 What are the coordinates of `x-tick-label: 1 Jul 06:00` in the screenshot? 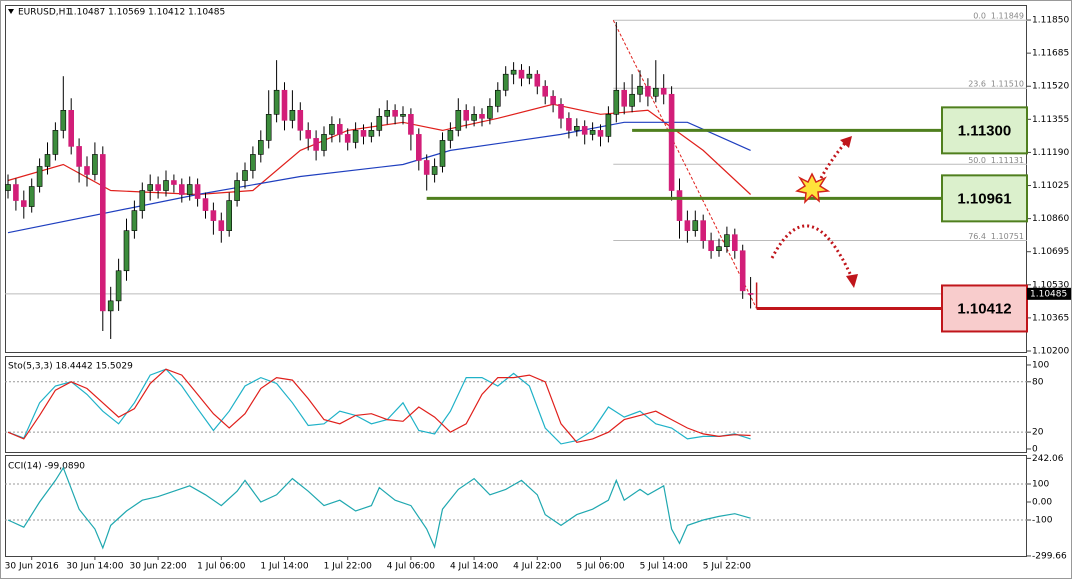 It's located at (221, 567).